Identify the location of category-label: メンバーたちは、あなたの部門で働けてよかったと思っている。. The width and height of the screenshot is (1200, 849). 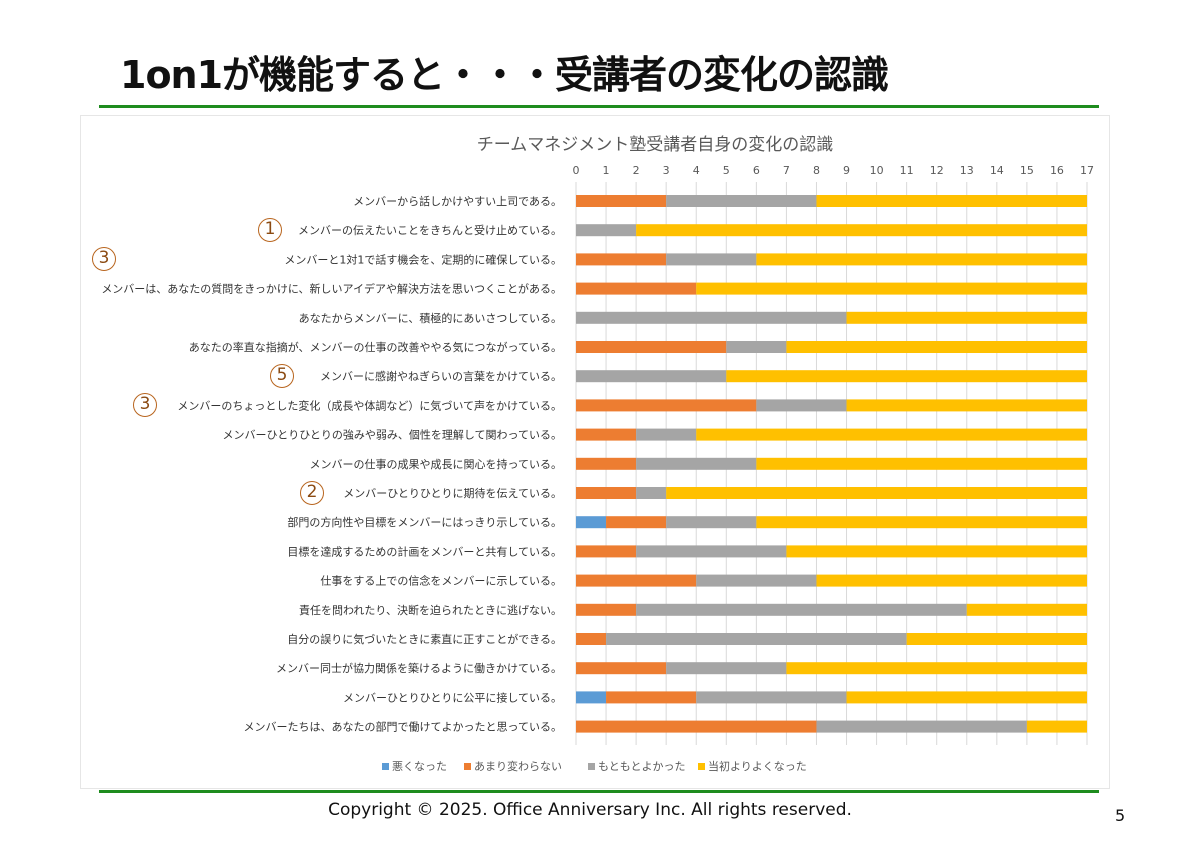
(403, 727).